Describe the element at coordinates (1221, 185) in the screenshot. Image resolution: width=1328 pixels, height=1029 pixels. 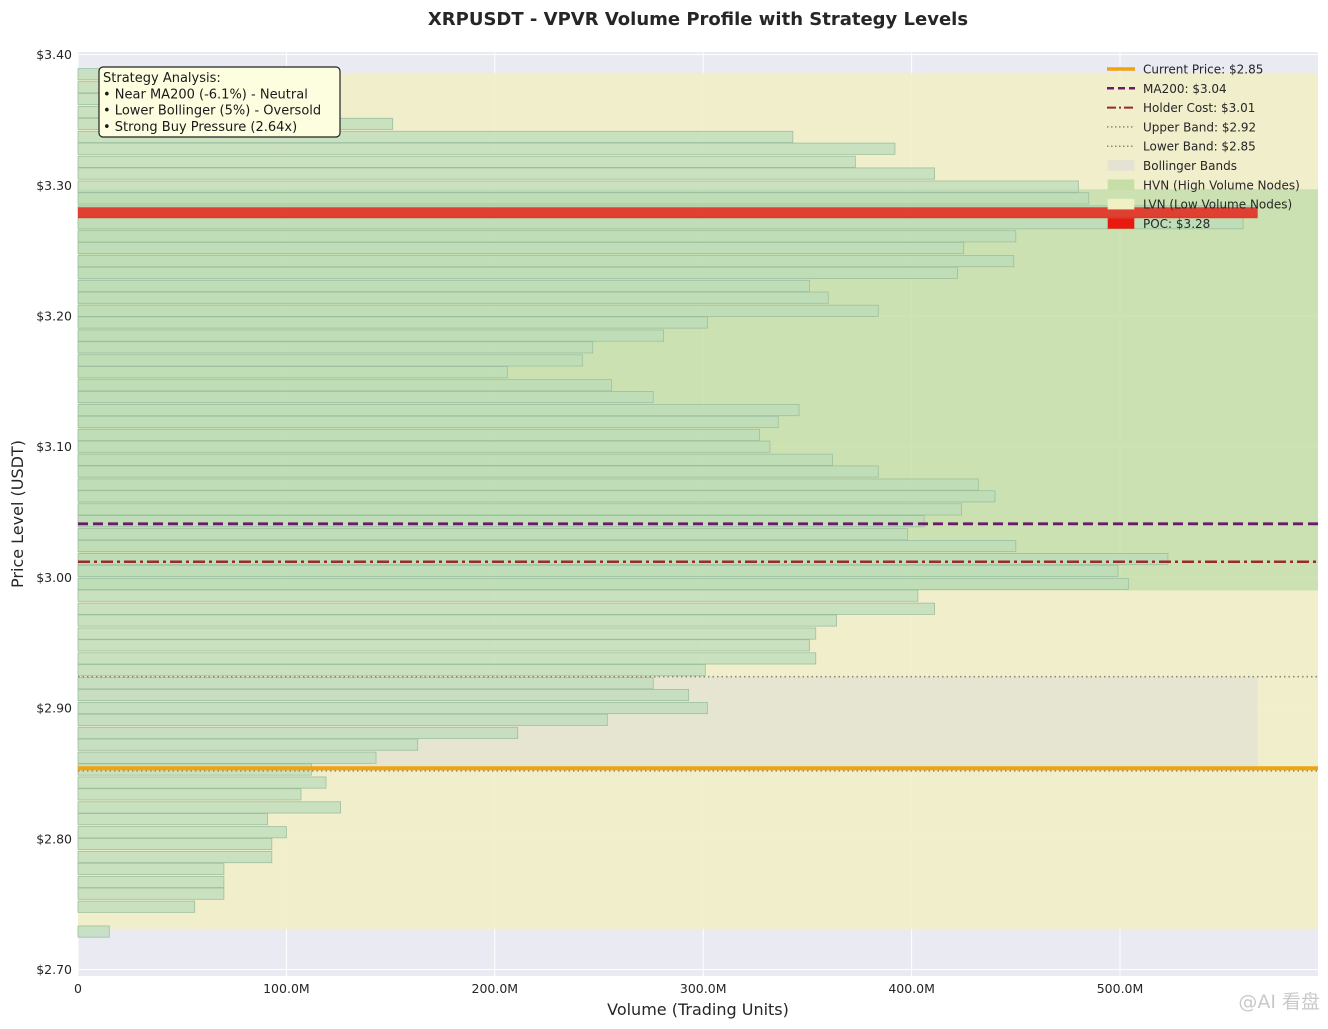
I see `legend-label: HVN (High Volume Nodes)` at that location.